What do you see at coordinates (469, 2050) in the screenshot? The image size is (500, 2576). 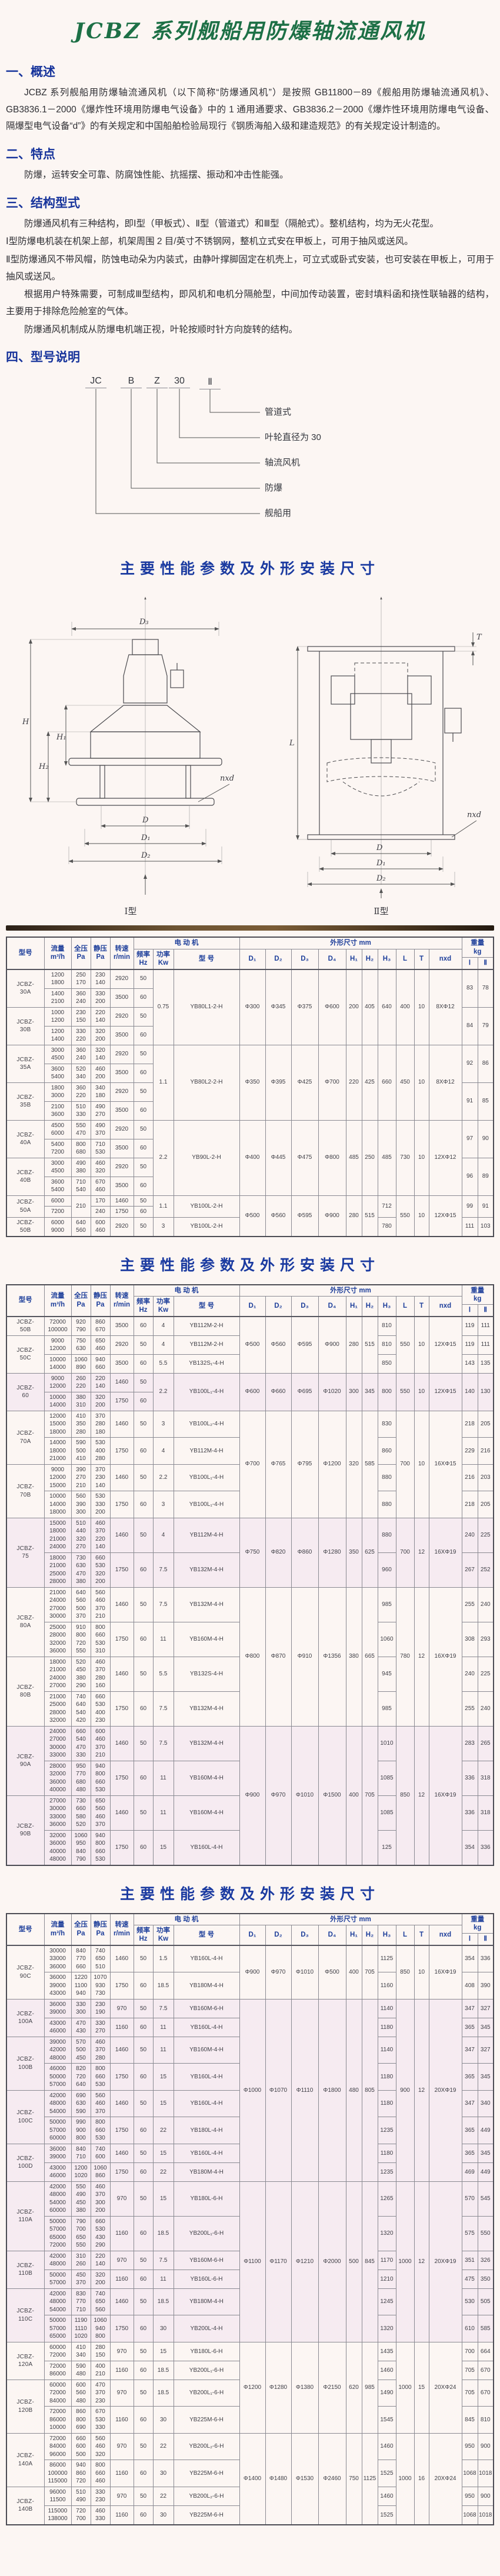 I see `cell: 347` at bounding box center [469, 2050].